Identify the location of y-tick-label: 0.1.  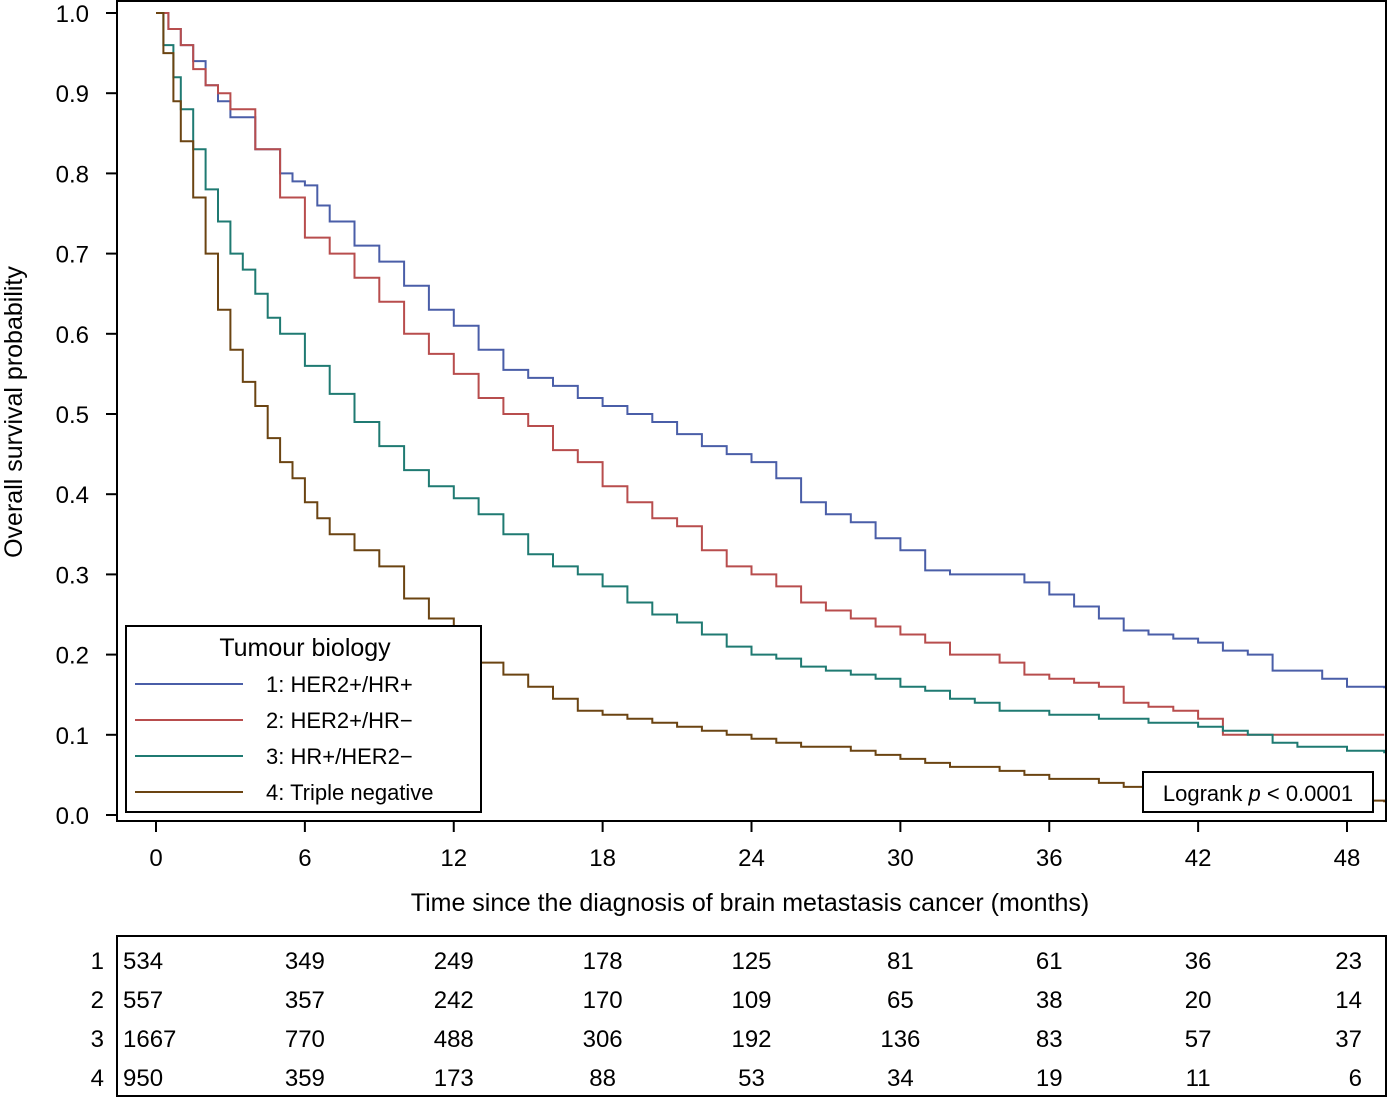
(72, 736).